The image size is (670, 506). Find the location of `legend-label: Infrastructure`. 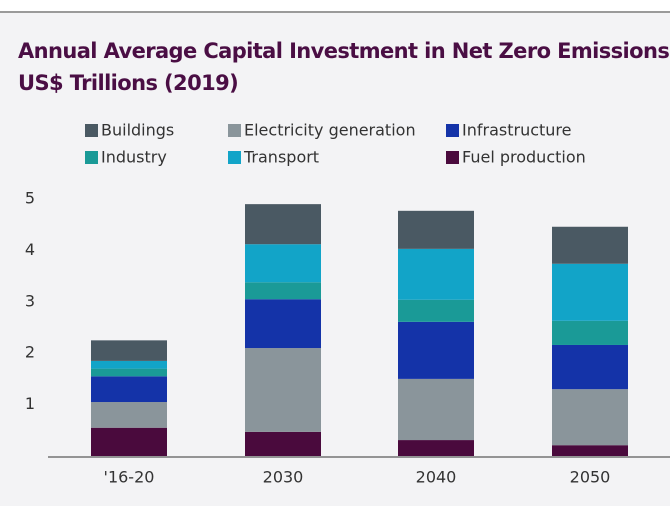

legend-label: Infrastructure is located at coordinates (516, 130).